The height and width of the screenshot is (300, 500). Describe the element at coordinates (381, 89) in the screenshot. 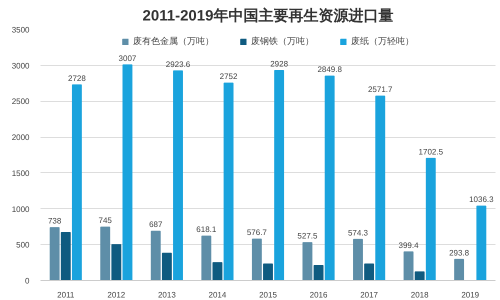

I see `data-label: 2571.7` at that location.